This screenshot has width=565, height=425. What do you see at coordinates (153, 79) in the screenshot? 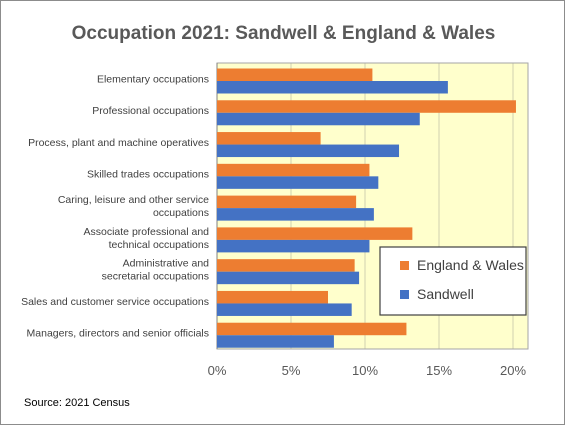
I see `category-label: Elementary occupations` at bounding box center [153, 79].